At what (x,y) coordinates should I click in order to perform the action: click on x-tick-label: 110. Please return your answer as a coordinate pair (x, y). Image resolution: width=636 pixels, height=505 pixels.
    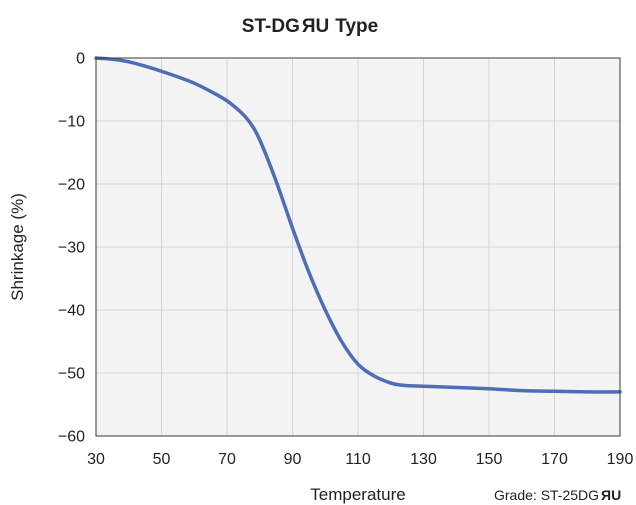
    Looking at the image, I should click on (358, 459).